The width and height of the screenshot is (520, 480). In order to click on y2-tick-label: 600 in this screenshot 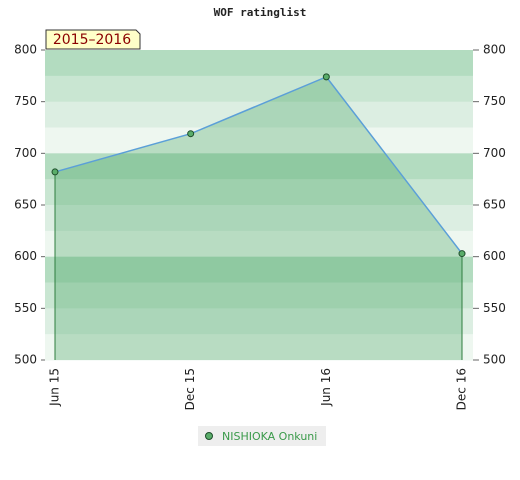, I will do `click(494, 256)`.